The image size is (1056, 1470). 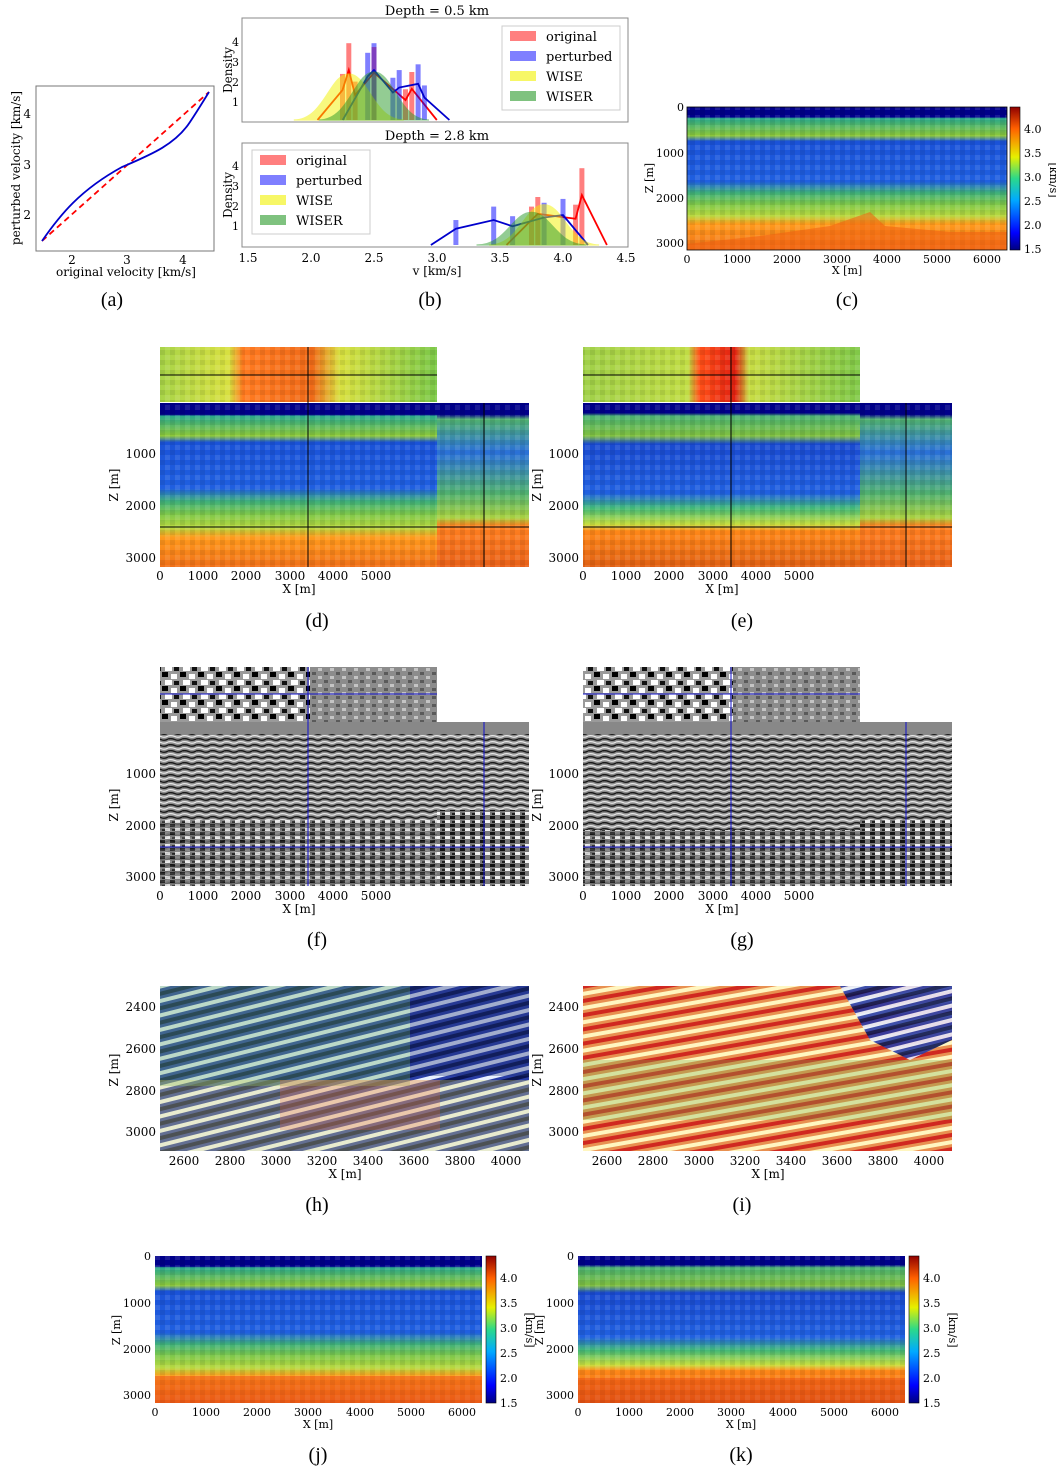 I want to click on caption: (i), so click(x=742, y=1205).